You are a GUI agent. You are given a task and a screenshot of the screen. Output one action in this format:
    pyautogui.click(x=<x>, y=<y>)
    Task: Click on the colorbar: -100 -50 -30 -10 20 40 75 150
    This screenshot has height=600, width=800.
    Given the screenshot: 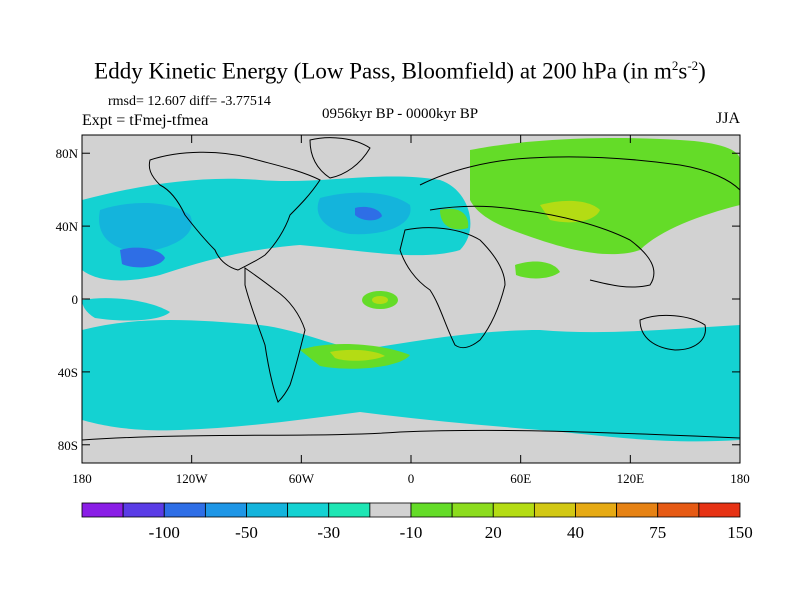 What is the action you would take?
    pyautogui.click(x=417, y=522)
    